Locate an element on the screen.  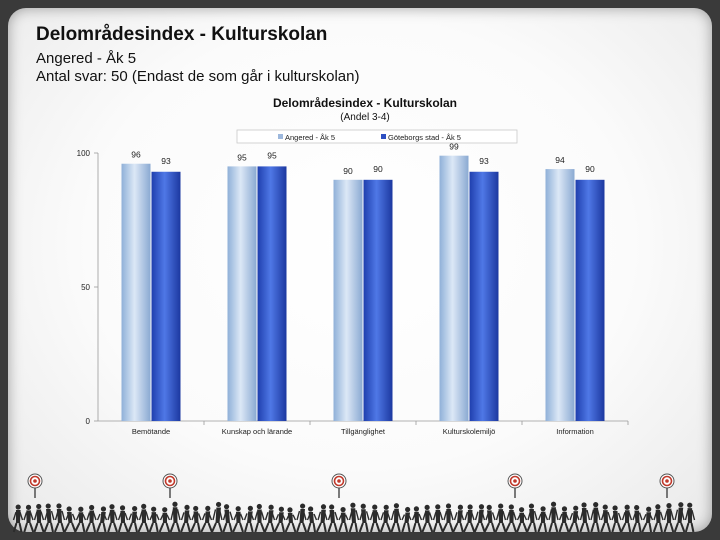
slide-title: Delområdesindex - Kulturskolan is located at coordinates (182, 34).